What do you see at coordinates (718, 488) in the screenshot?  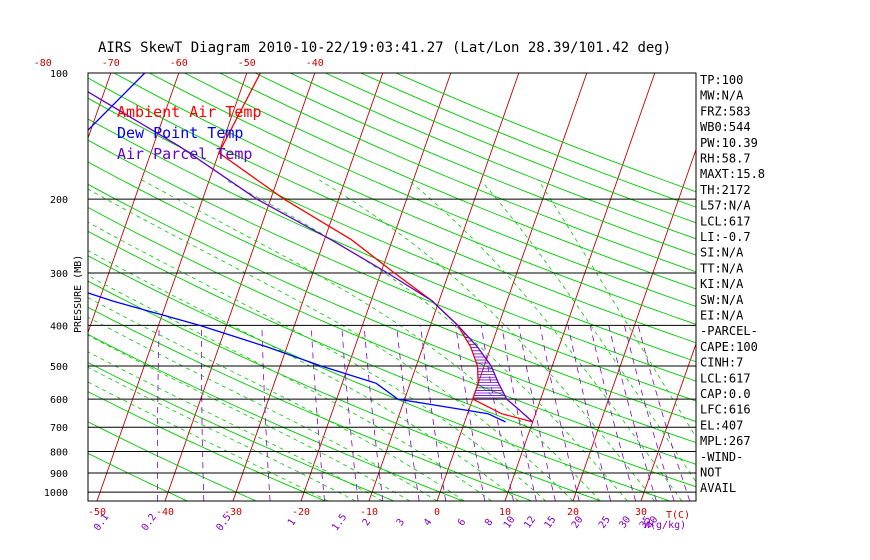 I see `stat-item: AVAIL` at bounding box center [718, 488].